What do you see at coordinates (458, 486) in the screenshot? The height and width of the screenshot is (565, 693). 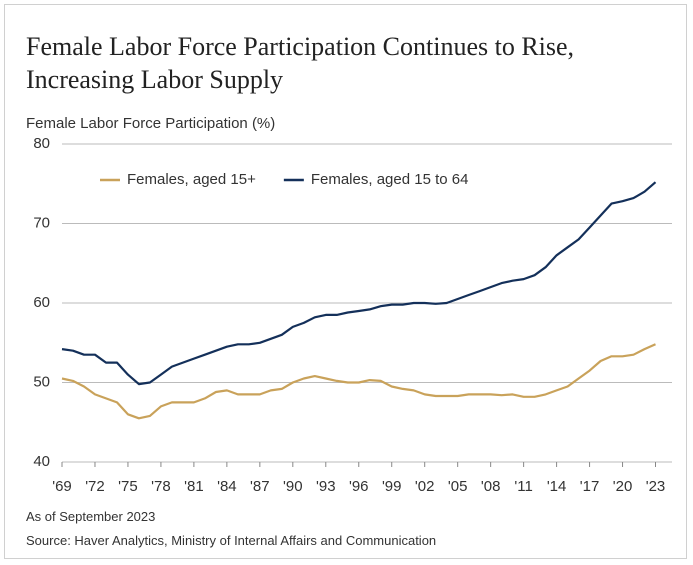 I see `x-tick-label: '05` at bounding box center [458, 486].